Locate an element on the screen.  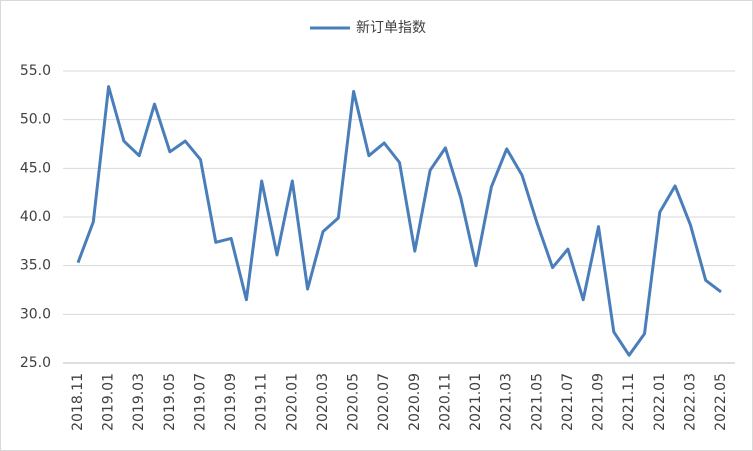
y-tick-label: 45.0 is located at coordinates (35, 168).